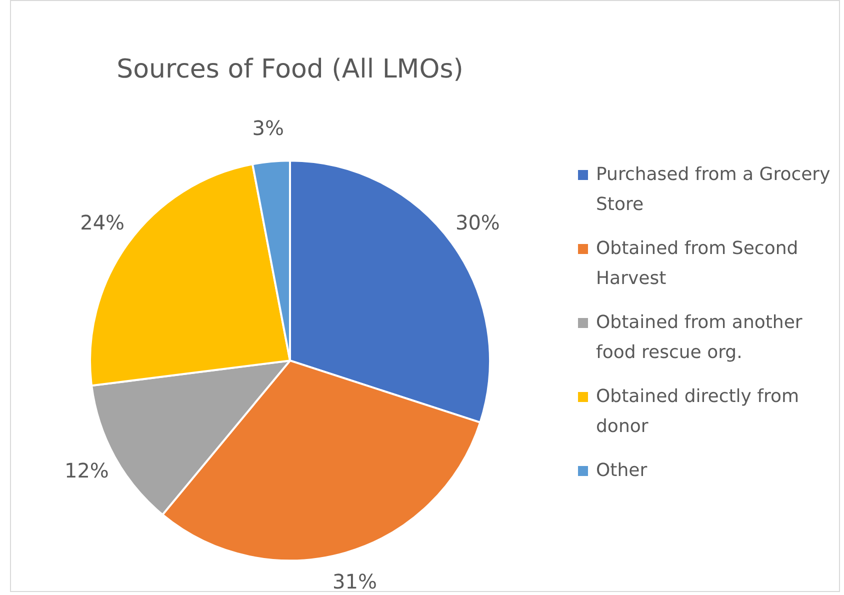  What do you see at coordinates (622, 471) in the screenshot?
I see `legend-label: Other` at bounding box center [622, 471].